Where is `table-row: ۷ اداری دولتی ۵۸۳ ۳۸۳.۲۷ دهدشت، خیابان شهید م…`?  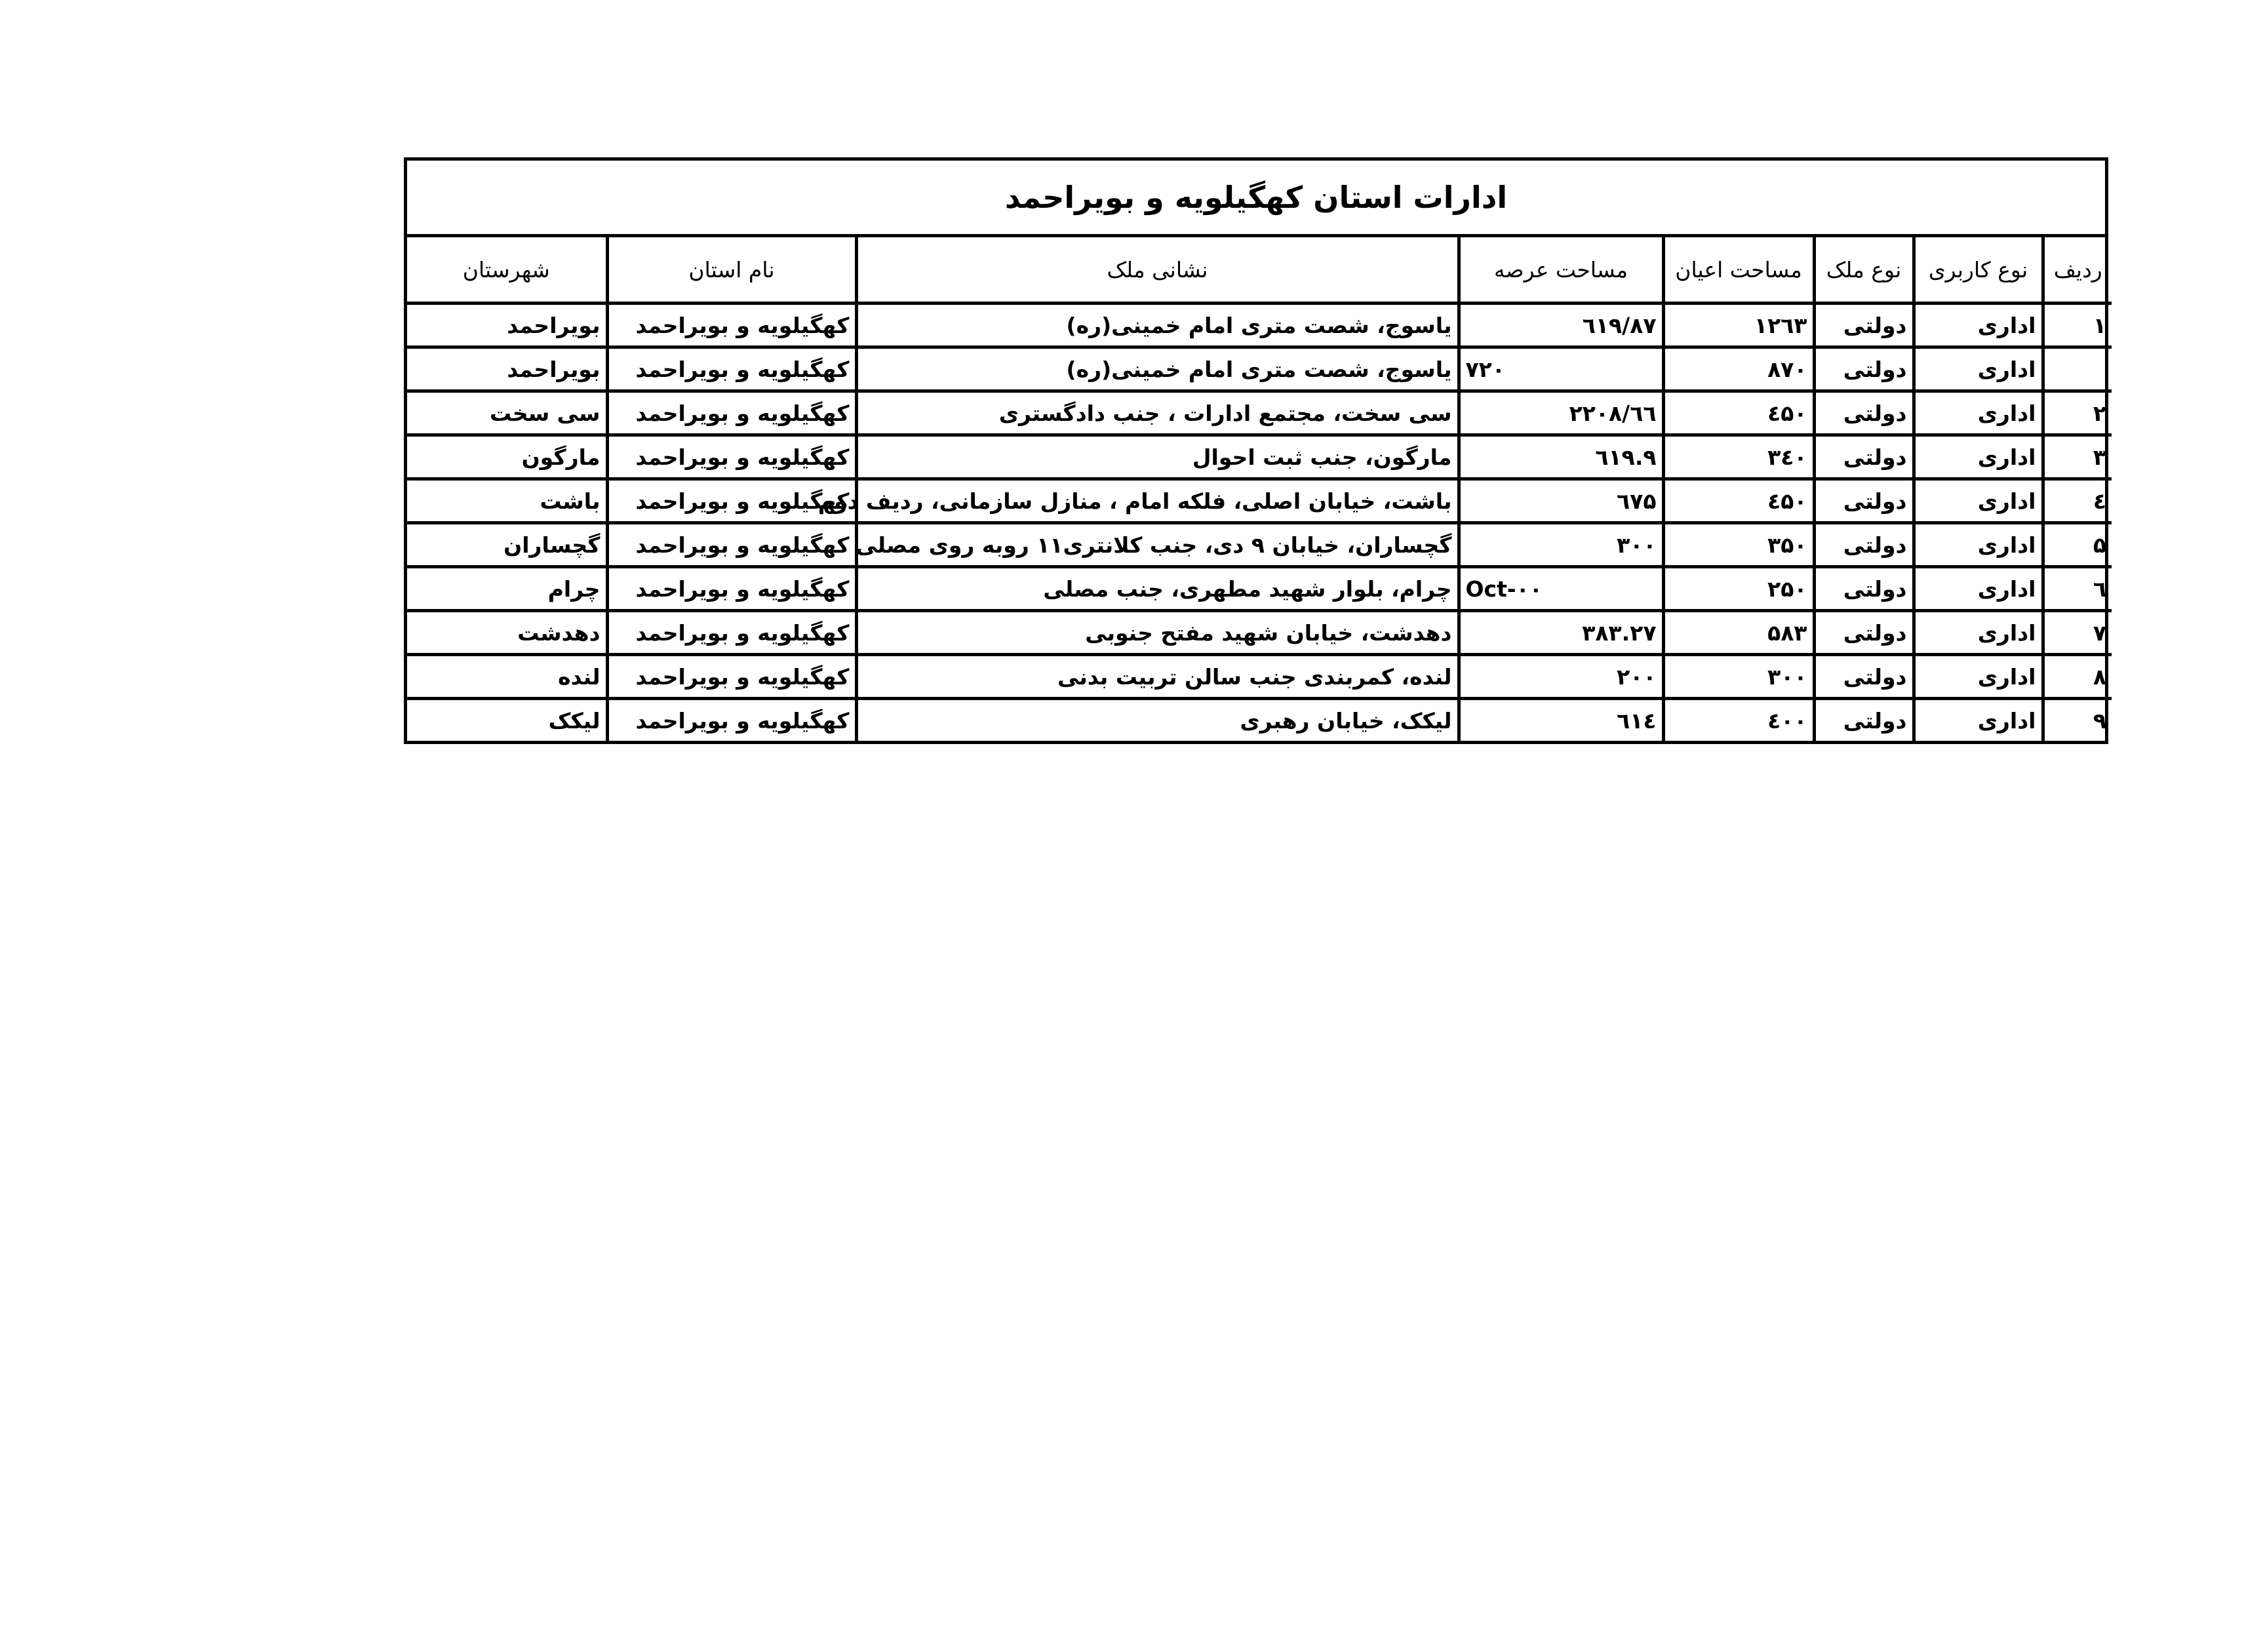
table-row: ۷ اداری دولتی ۵۸۳ ۳۸۳.۲۷ دهدشت، خیابان شهید م… is located at coordinates (1259, 632).